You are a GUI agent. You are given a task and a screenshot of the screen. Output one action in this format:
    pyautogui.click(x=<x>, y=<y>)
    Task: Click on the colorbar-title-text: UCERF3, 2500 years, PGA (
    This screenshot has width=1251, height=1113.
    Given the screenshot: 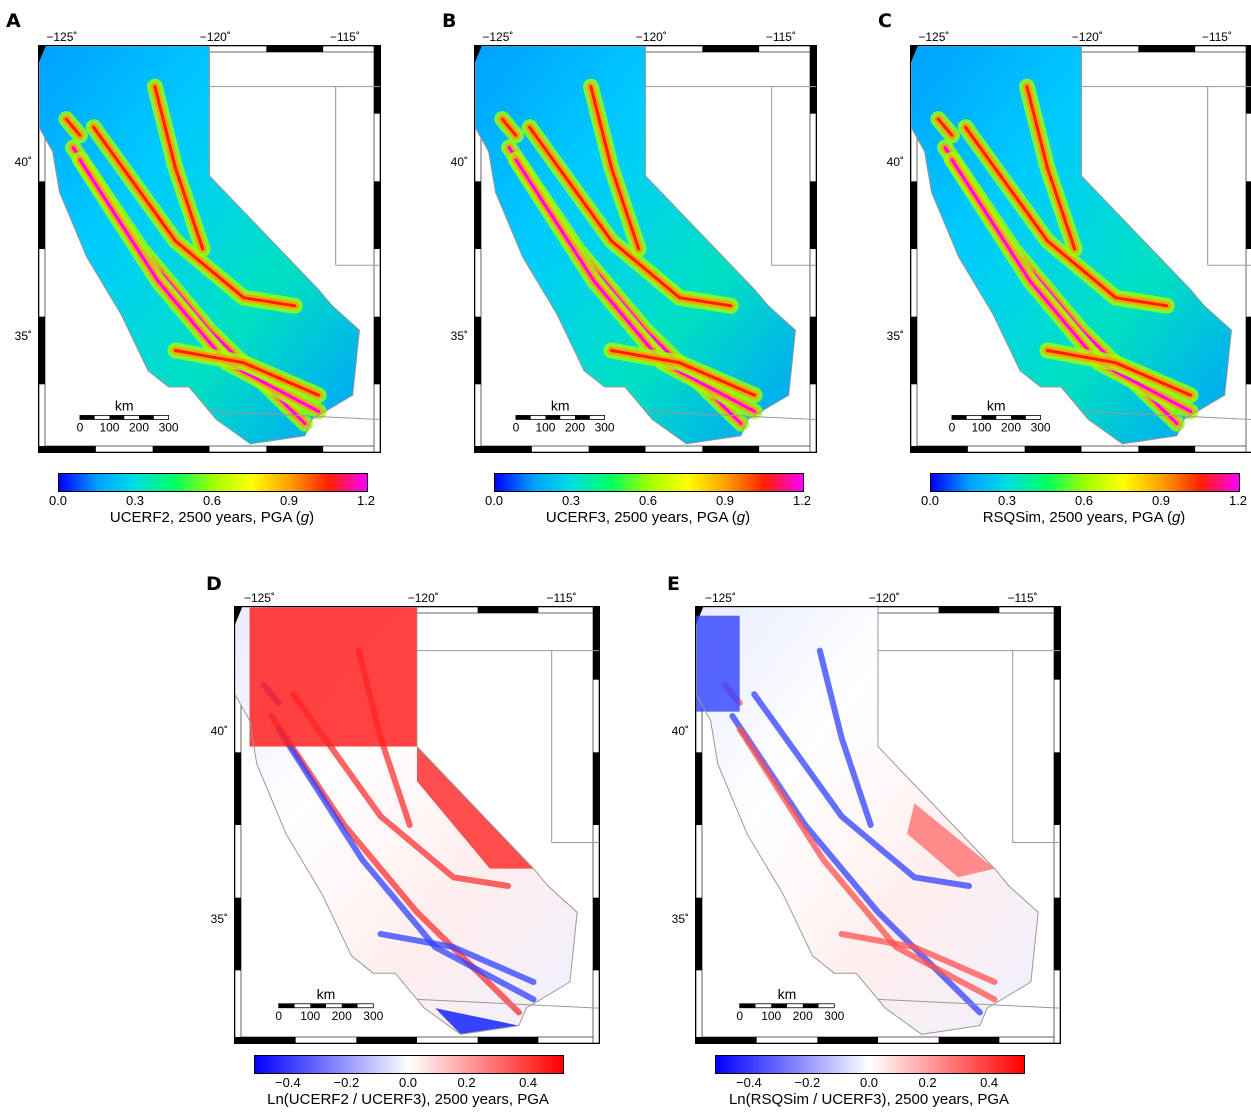 What is the action you would take?
    pyautogui.click(x=641, y=517)
    